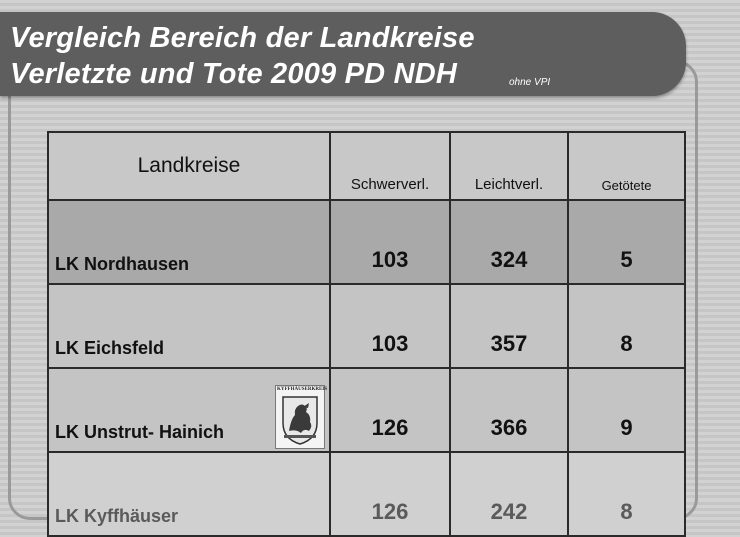 This screenshot has height=537, width=740. Describe the element at coordinates (509, 494) in the screenshot. I see `leichtverletzte-value: 242` at that location.